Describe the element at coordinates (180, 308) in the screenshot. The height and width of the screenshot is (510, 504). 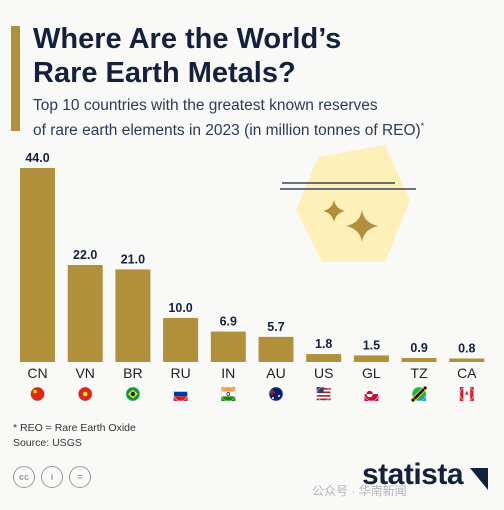
I see `value-label-ru: 10.0` at that location.